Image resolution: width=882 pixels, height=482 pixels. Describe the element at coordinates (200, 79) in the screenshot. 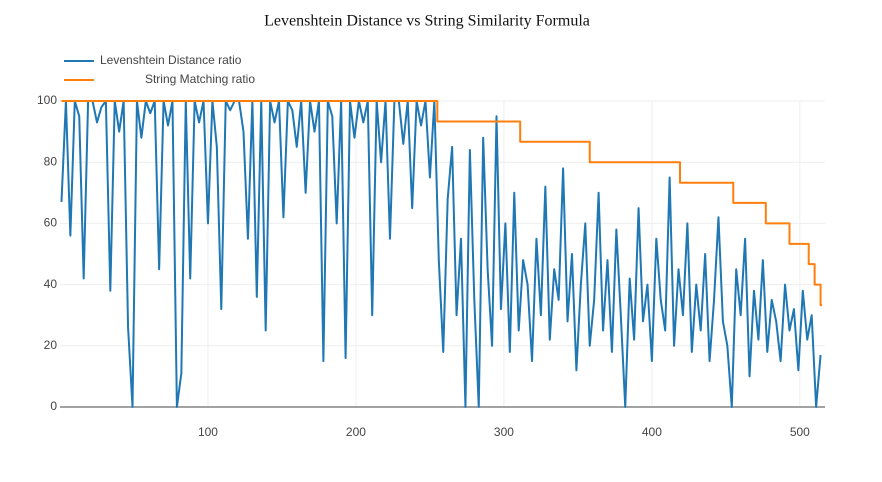

I see `legend-label: String Matching ratio` at that location.